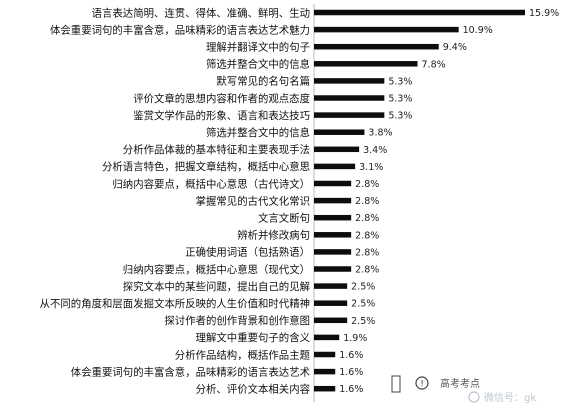 The image size is (574, 404). I want to click on value-label: 9.4%, so click(455, 47).